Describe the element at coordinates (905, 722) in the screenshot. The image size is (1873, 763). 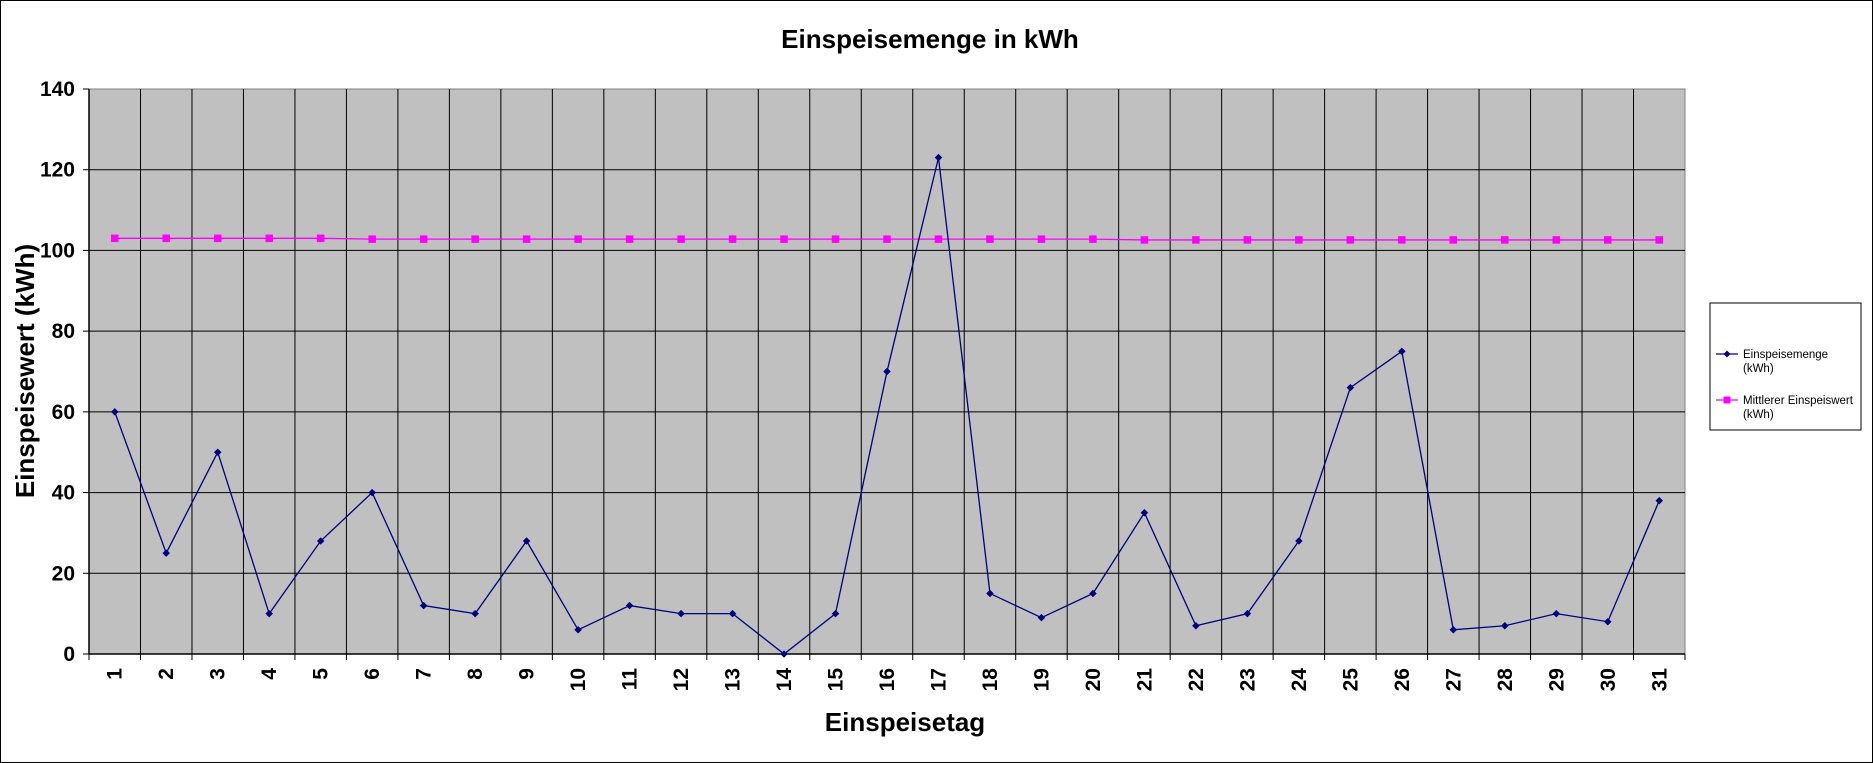
I see `x-axis-title: Einspeisetag` at that location.